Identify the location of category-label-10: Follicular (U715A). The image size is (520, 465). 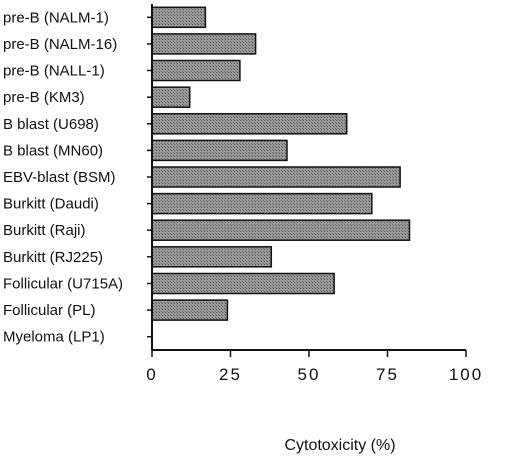
(63, 284).